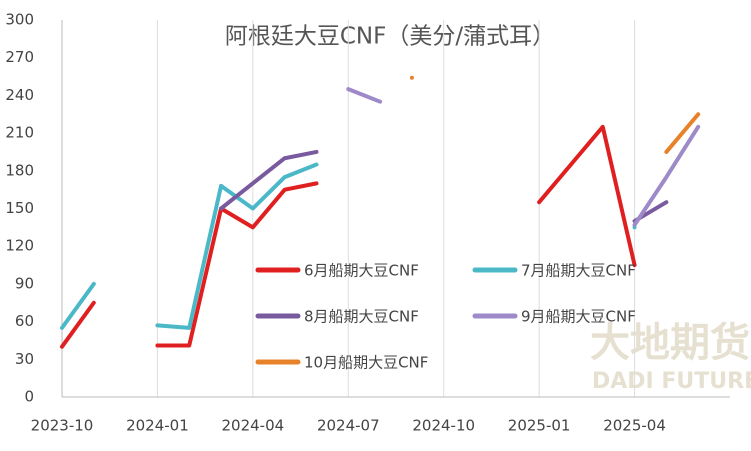 Image resolution: width=751 pixels, height=451 pixels. Describe the element at coordinates (19, 246) in the screenshot. I see `y-tick-label: 120` at that location.